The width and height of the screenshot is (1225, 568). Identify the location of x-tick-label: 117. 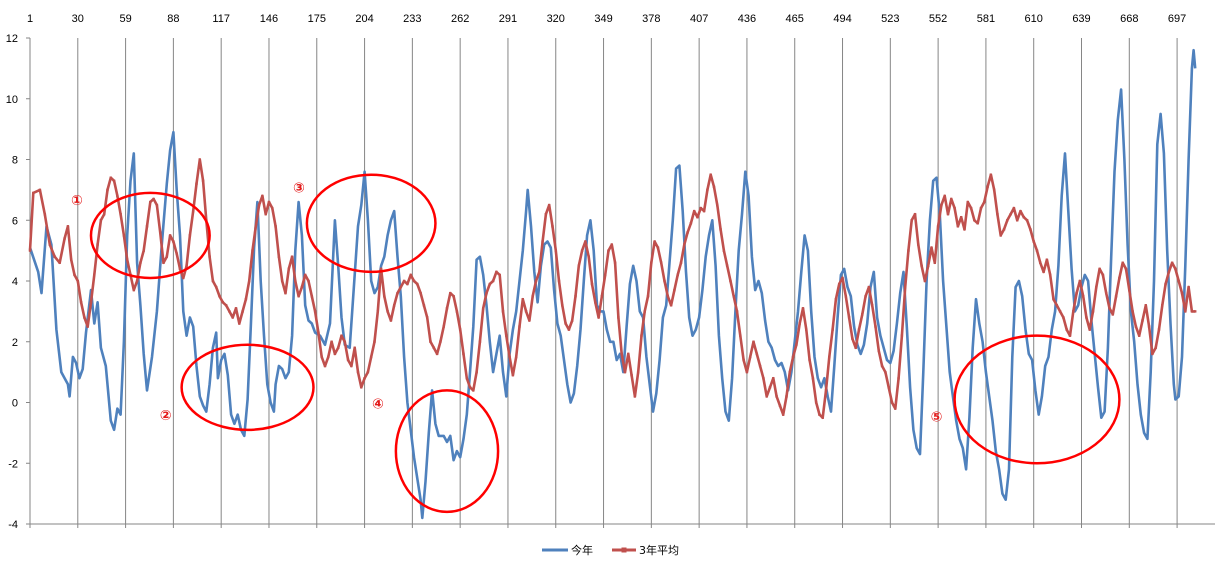
(221, 19).